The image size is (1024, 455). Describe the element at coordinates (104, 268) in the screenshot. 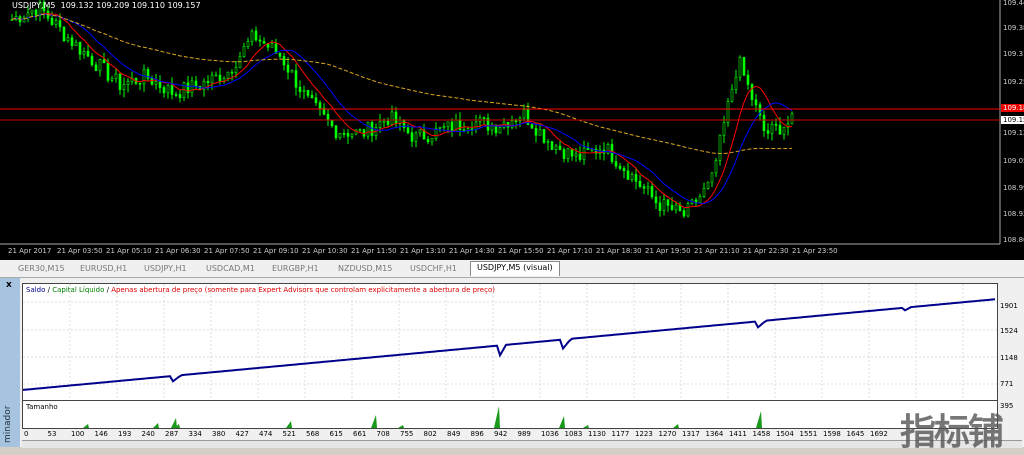

I see `tab-eurusd-h1: EURUSD,H1` at that location.